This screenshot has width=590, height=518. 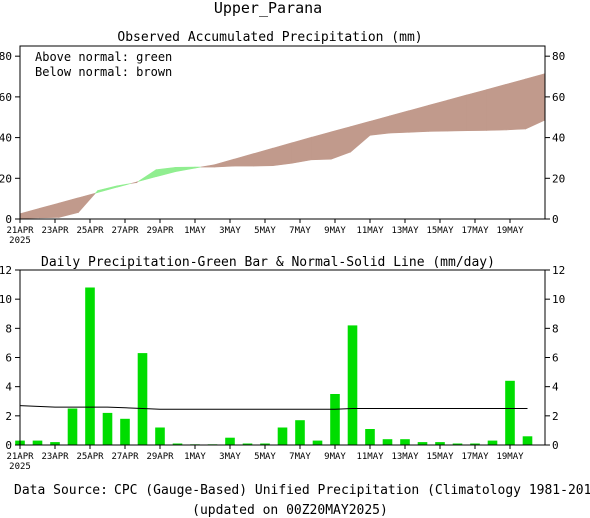 I want to click on y-tick-label-left: 8, so click(x=8, y=328).